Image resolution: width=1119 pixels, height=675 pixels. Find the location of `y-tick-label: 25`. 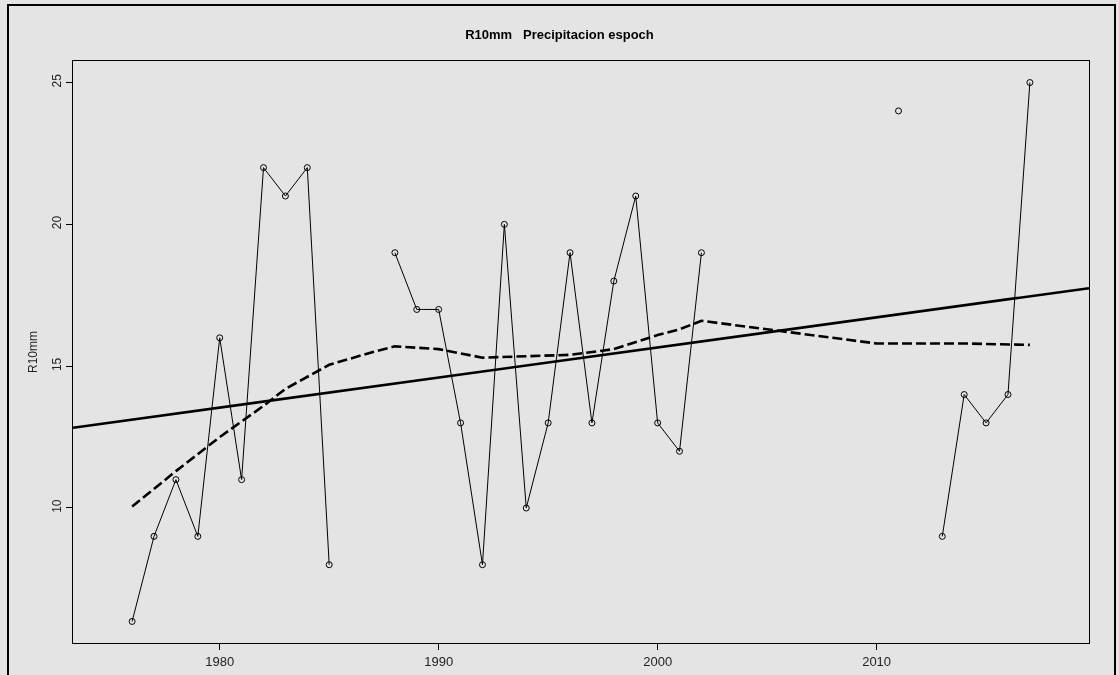

y-tick-label: 25 is located at coordinates (57, 80).